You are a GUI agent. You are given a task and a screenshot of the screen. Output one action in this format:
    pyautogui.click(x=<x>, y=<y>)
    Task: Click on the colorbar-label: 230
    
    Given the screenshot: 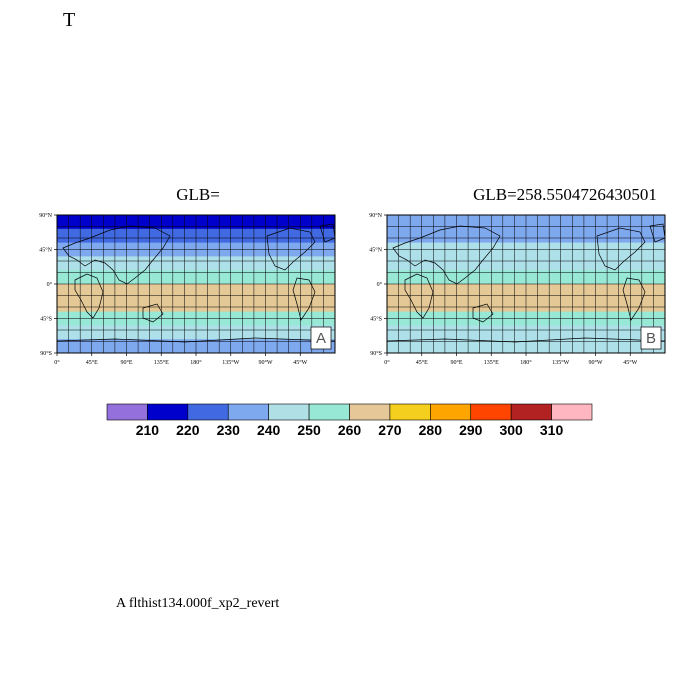 What is the action you would take?
    pyautogui.click(x=229, y=430)
    